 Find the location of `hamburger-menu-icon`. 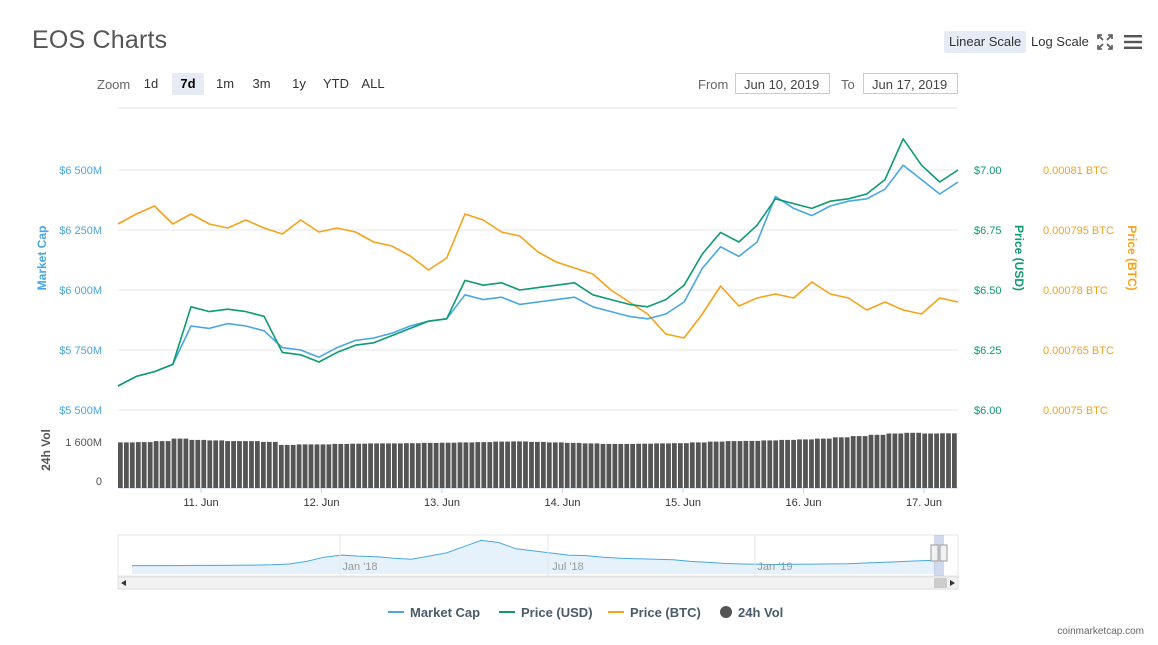

hamburger-menu-icon is located at coordinates (1133, 42).